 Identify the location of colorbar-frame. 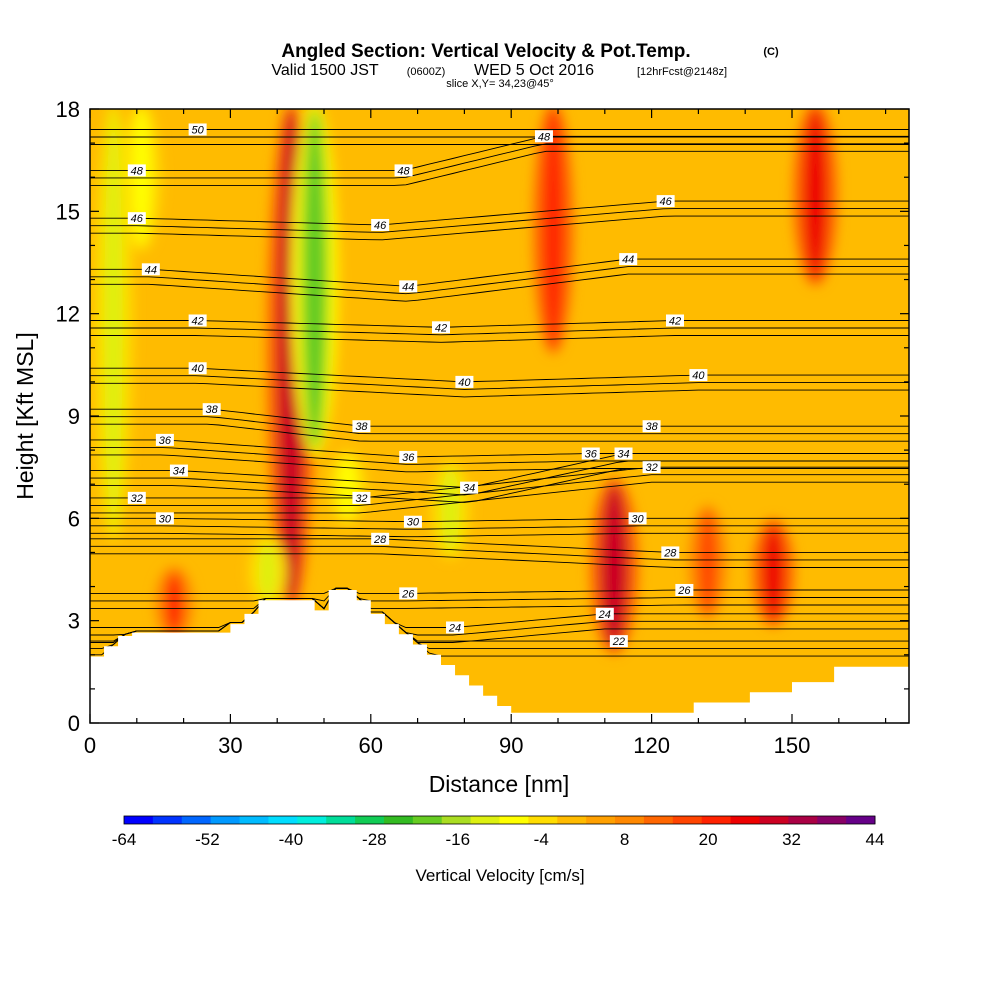
(499, 820).